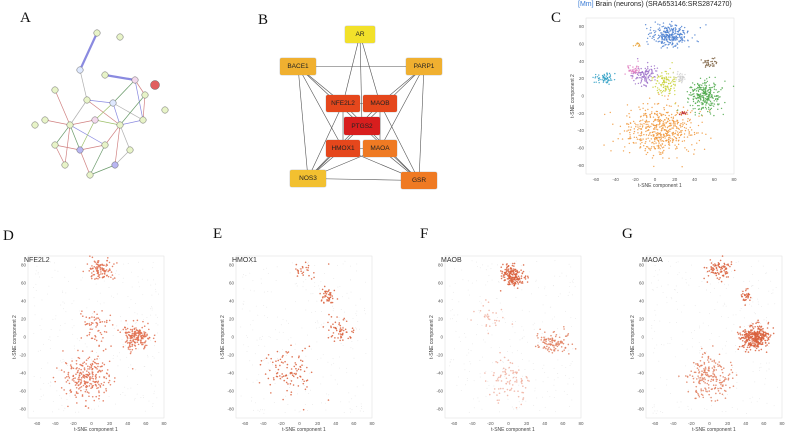 This screenshot has width=791, height=436. I want to click on y-tick-label: 80, so click(232, 265).